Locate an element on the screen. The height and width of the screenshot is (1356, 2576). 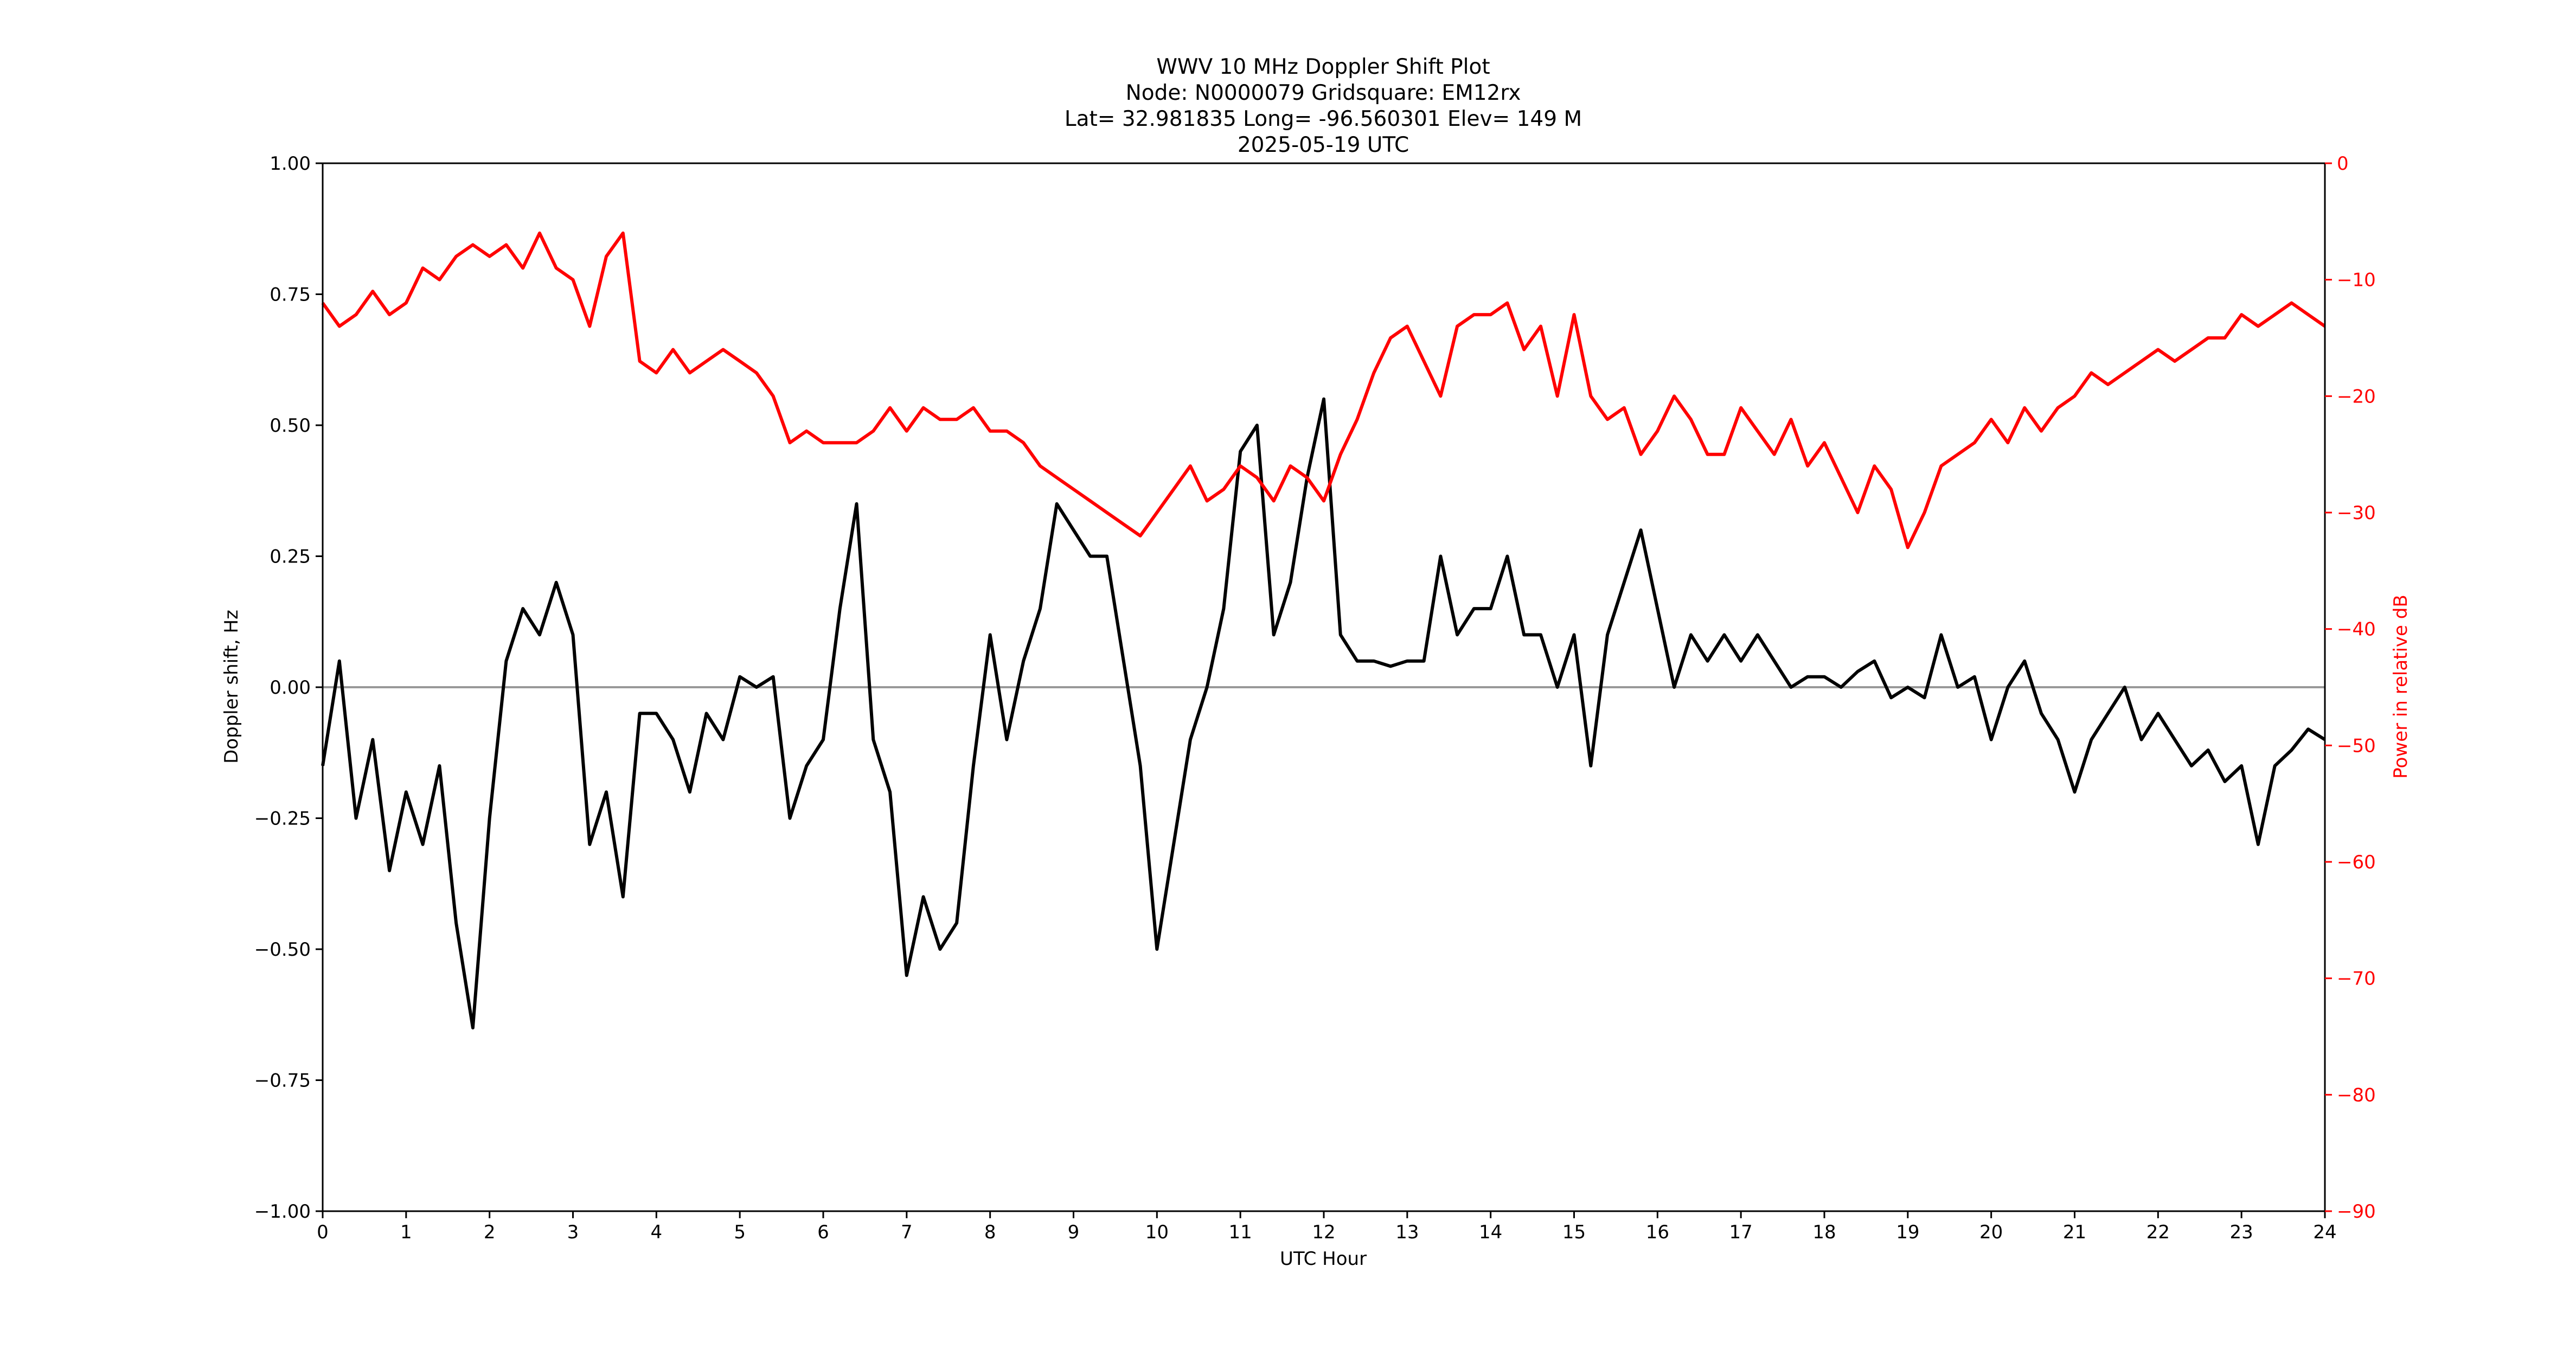
x-tick-label: 5 is located at coordinates (740, 1232).